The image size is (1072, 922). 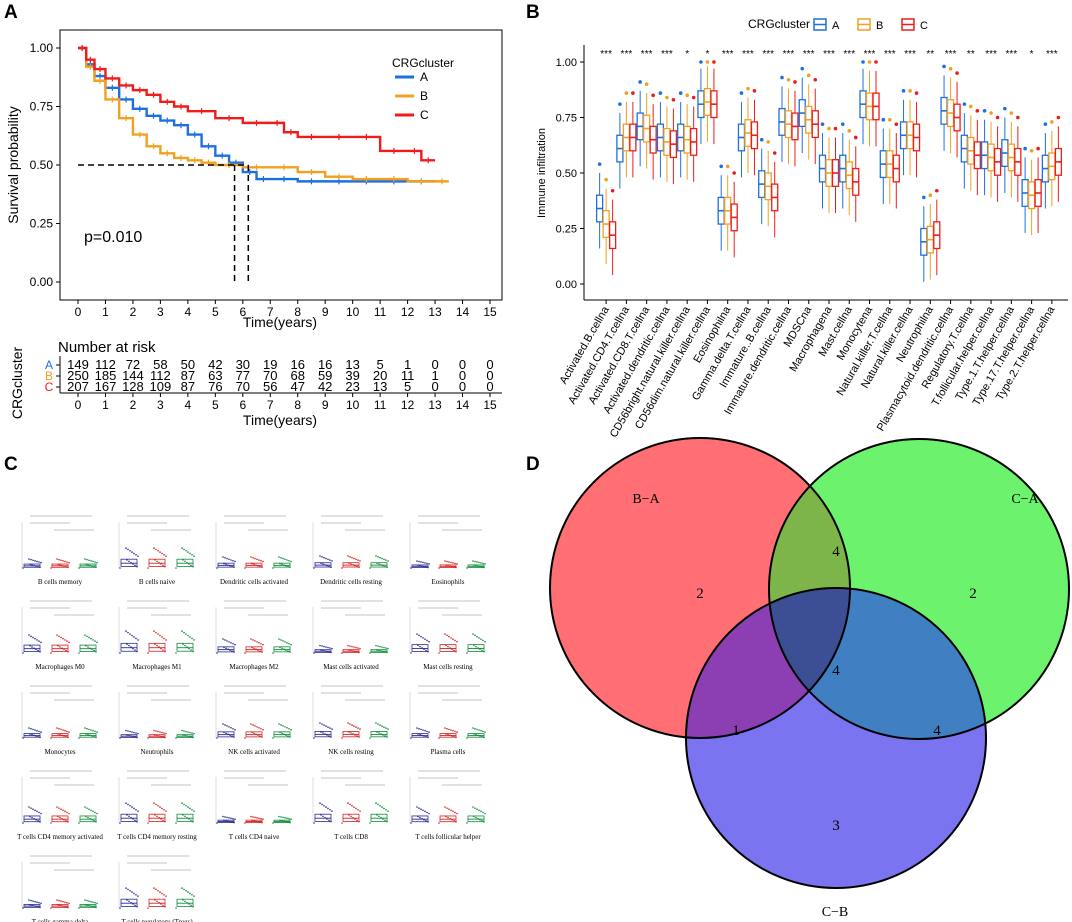 I want to click on risk-count: 13, so click(x=352, y=364).